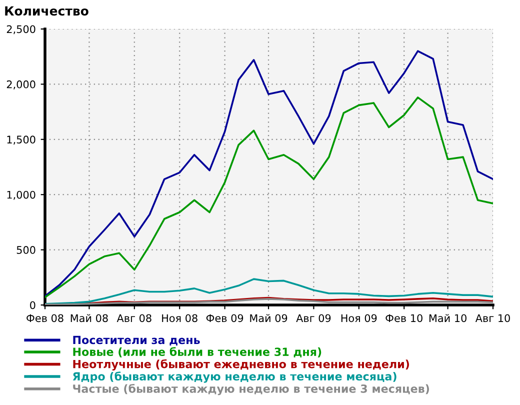  I want to click on x-tick-label: Авг 08, so click(134, 318).